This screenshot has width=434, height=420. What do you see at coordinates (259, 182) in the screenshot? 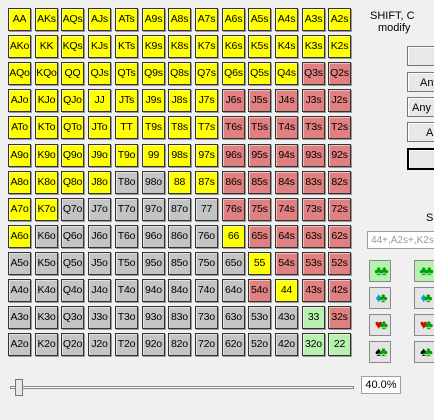
I see `hand-cell-85s: 85s` at bounding box center [259, 182].